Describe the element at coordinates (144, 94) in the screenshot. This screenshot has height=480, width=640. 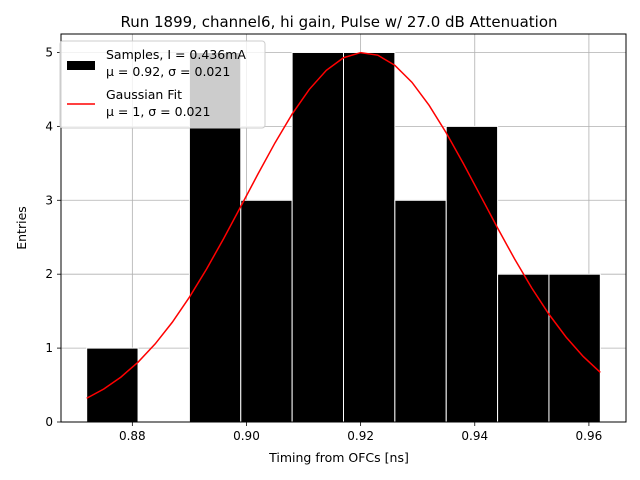
I see `legend-fit-label: Gaussian Fit` at that location.